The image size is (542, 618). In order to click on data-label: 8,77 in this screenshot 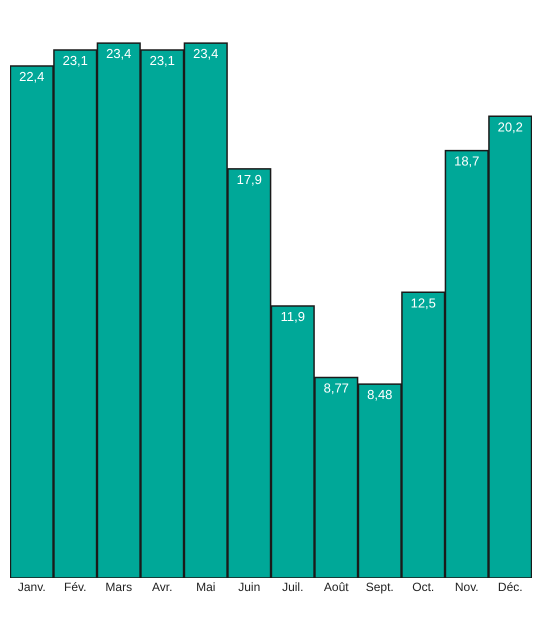, I will do `click(336, 388)`.